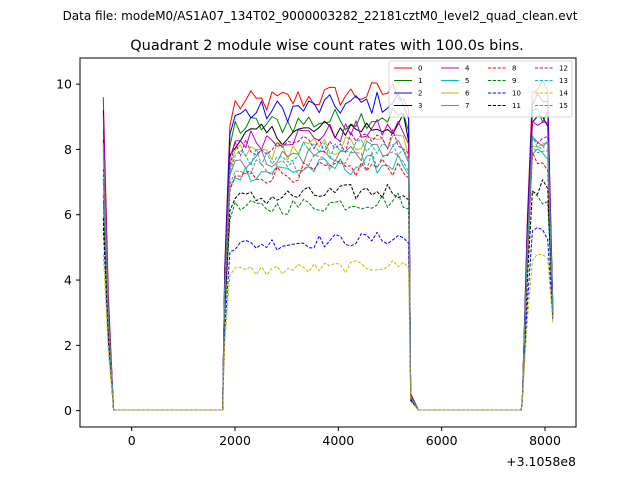 This screenshot has height=480, width=640. I want to click on legend-label-15: 15, so click(563, 106).